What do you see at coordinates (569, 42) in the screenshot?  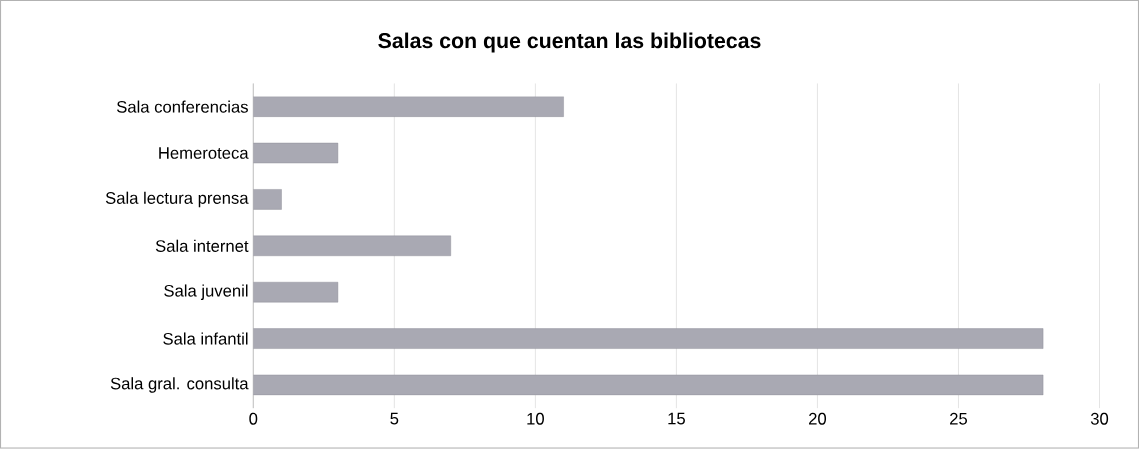 I see `chart-title: Salas con que cuentan las bibliotecas` at bounding box center [569, 42].